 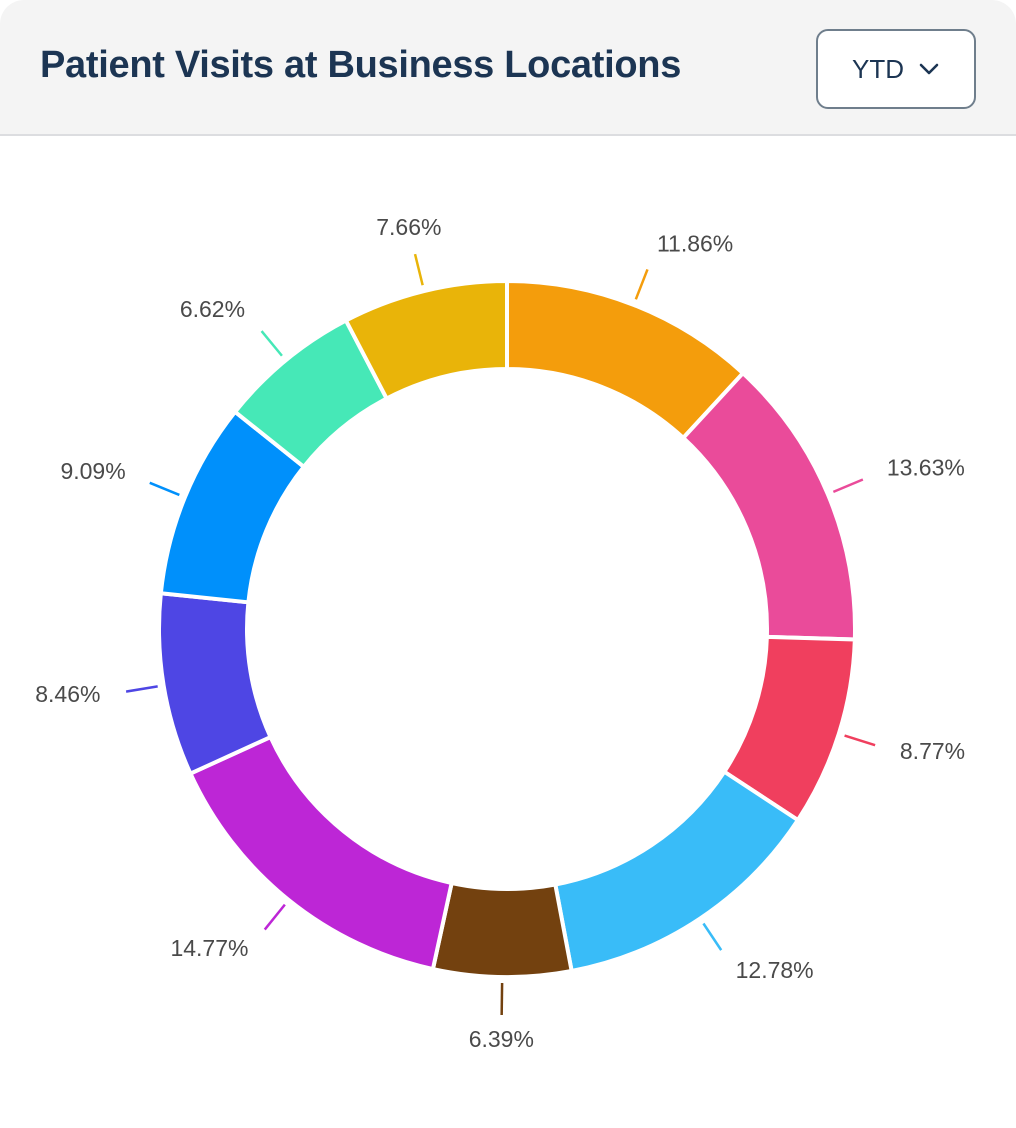 What do you see at coordinates (695, 243) in the screenshot?
I see `slice-label: 11.86%` at bounding box center [695, 243].